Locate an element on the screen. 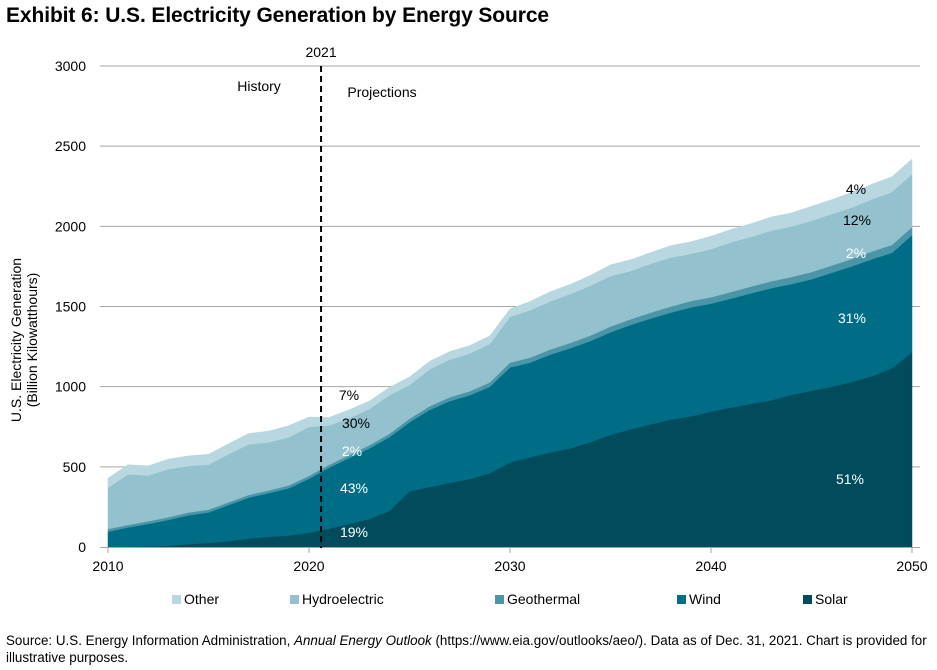  legend-item-other: Other is located at coordinates (195, 599).